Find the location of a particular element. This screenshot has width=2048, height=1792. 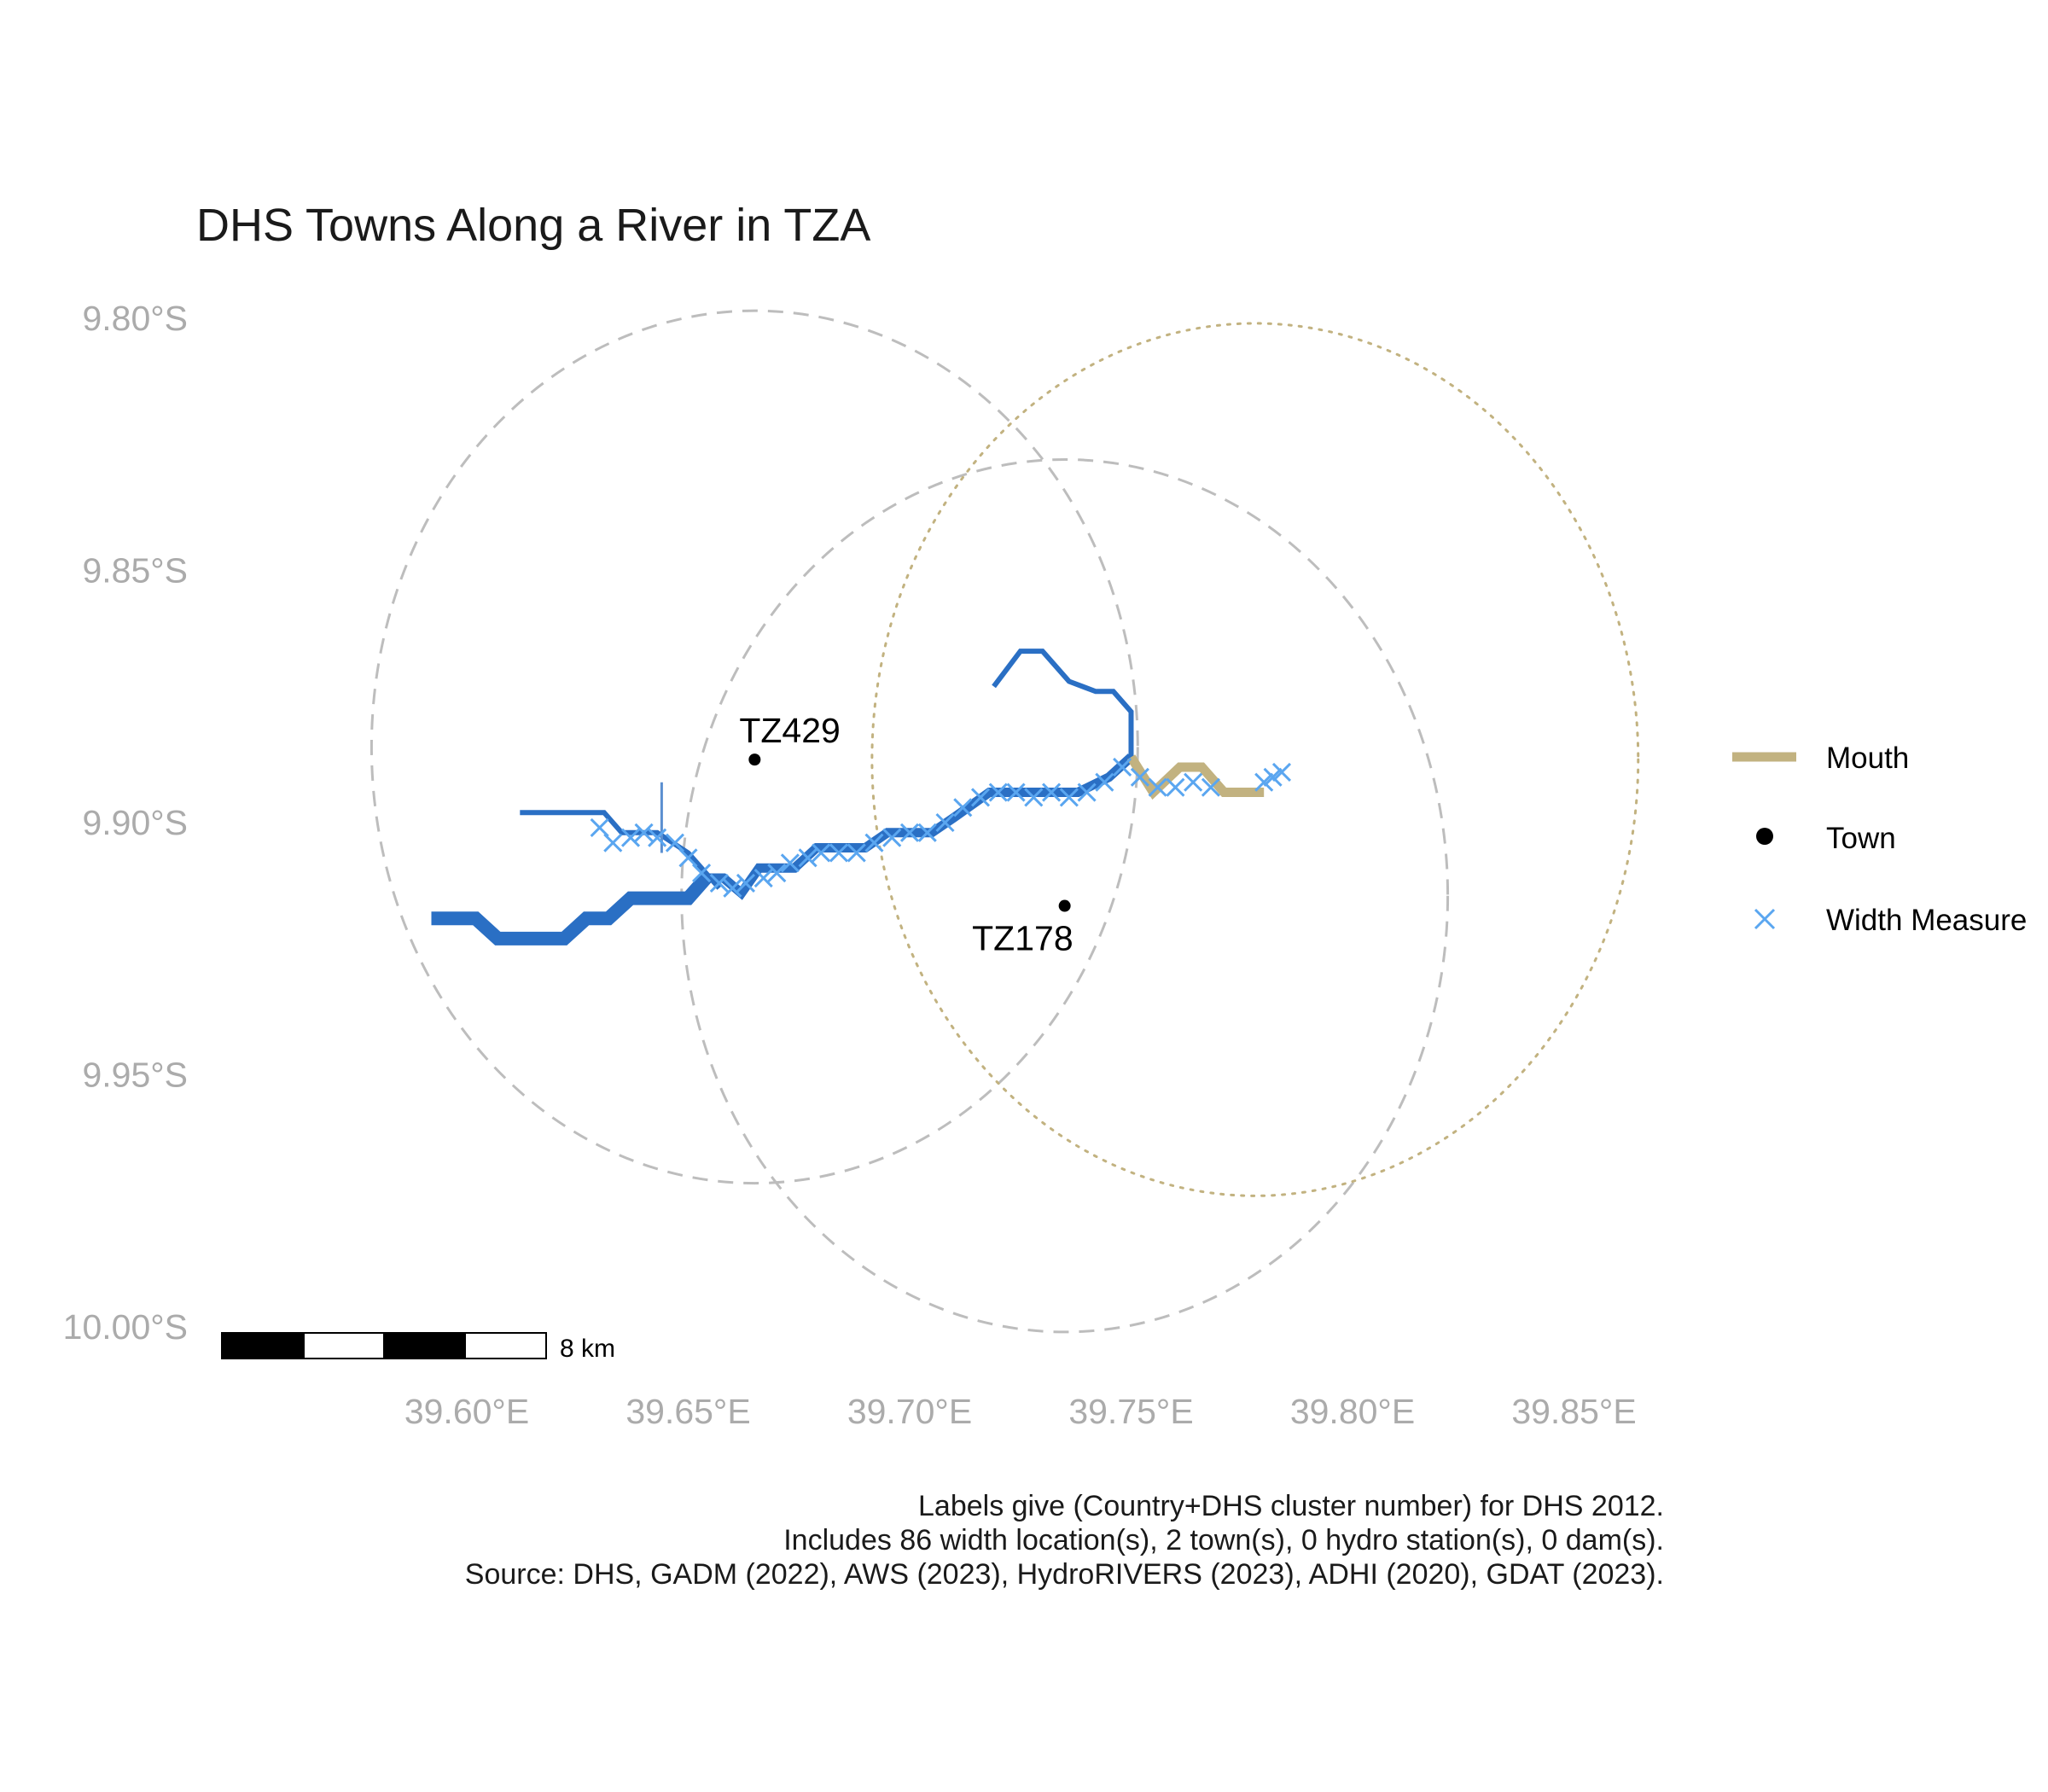

x-tick-label: 39.75°E is located at coordinates (1130, 1411).